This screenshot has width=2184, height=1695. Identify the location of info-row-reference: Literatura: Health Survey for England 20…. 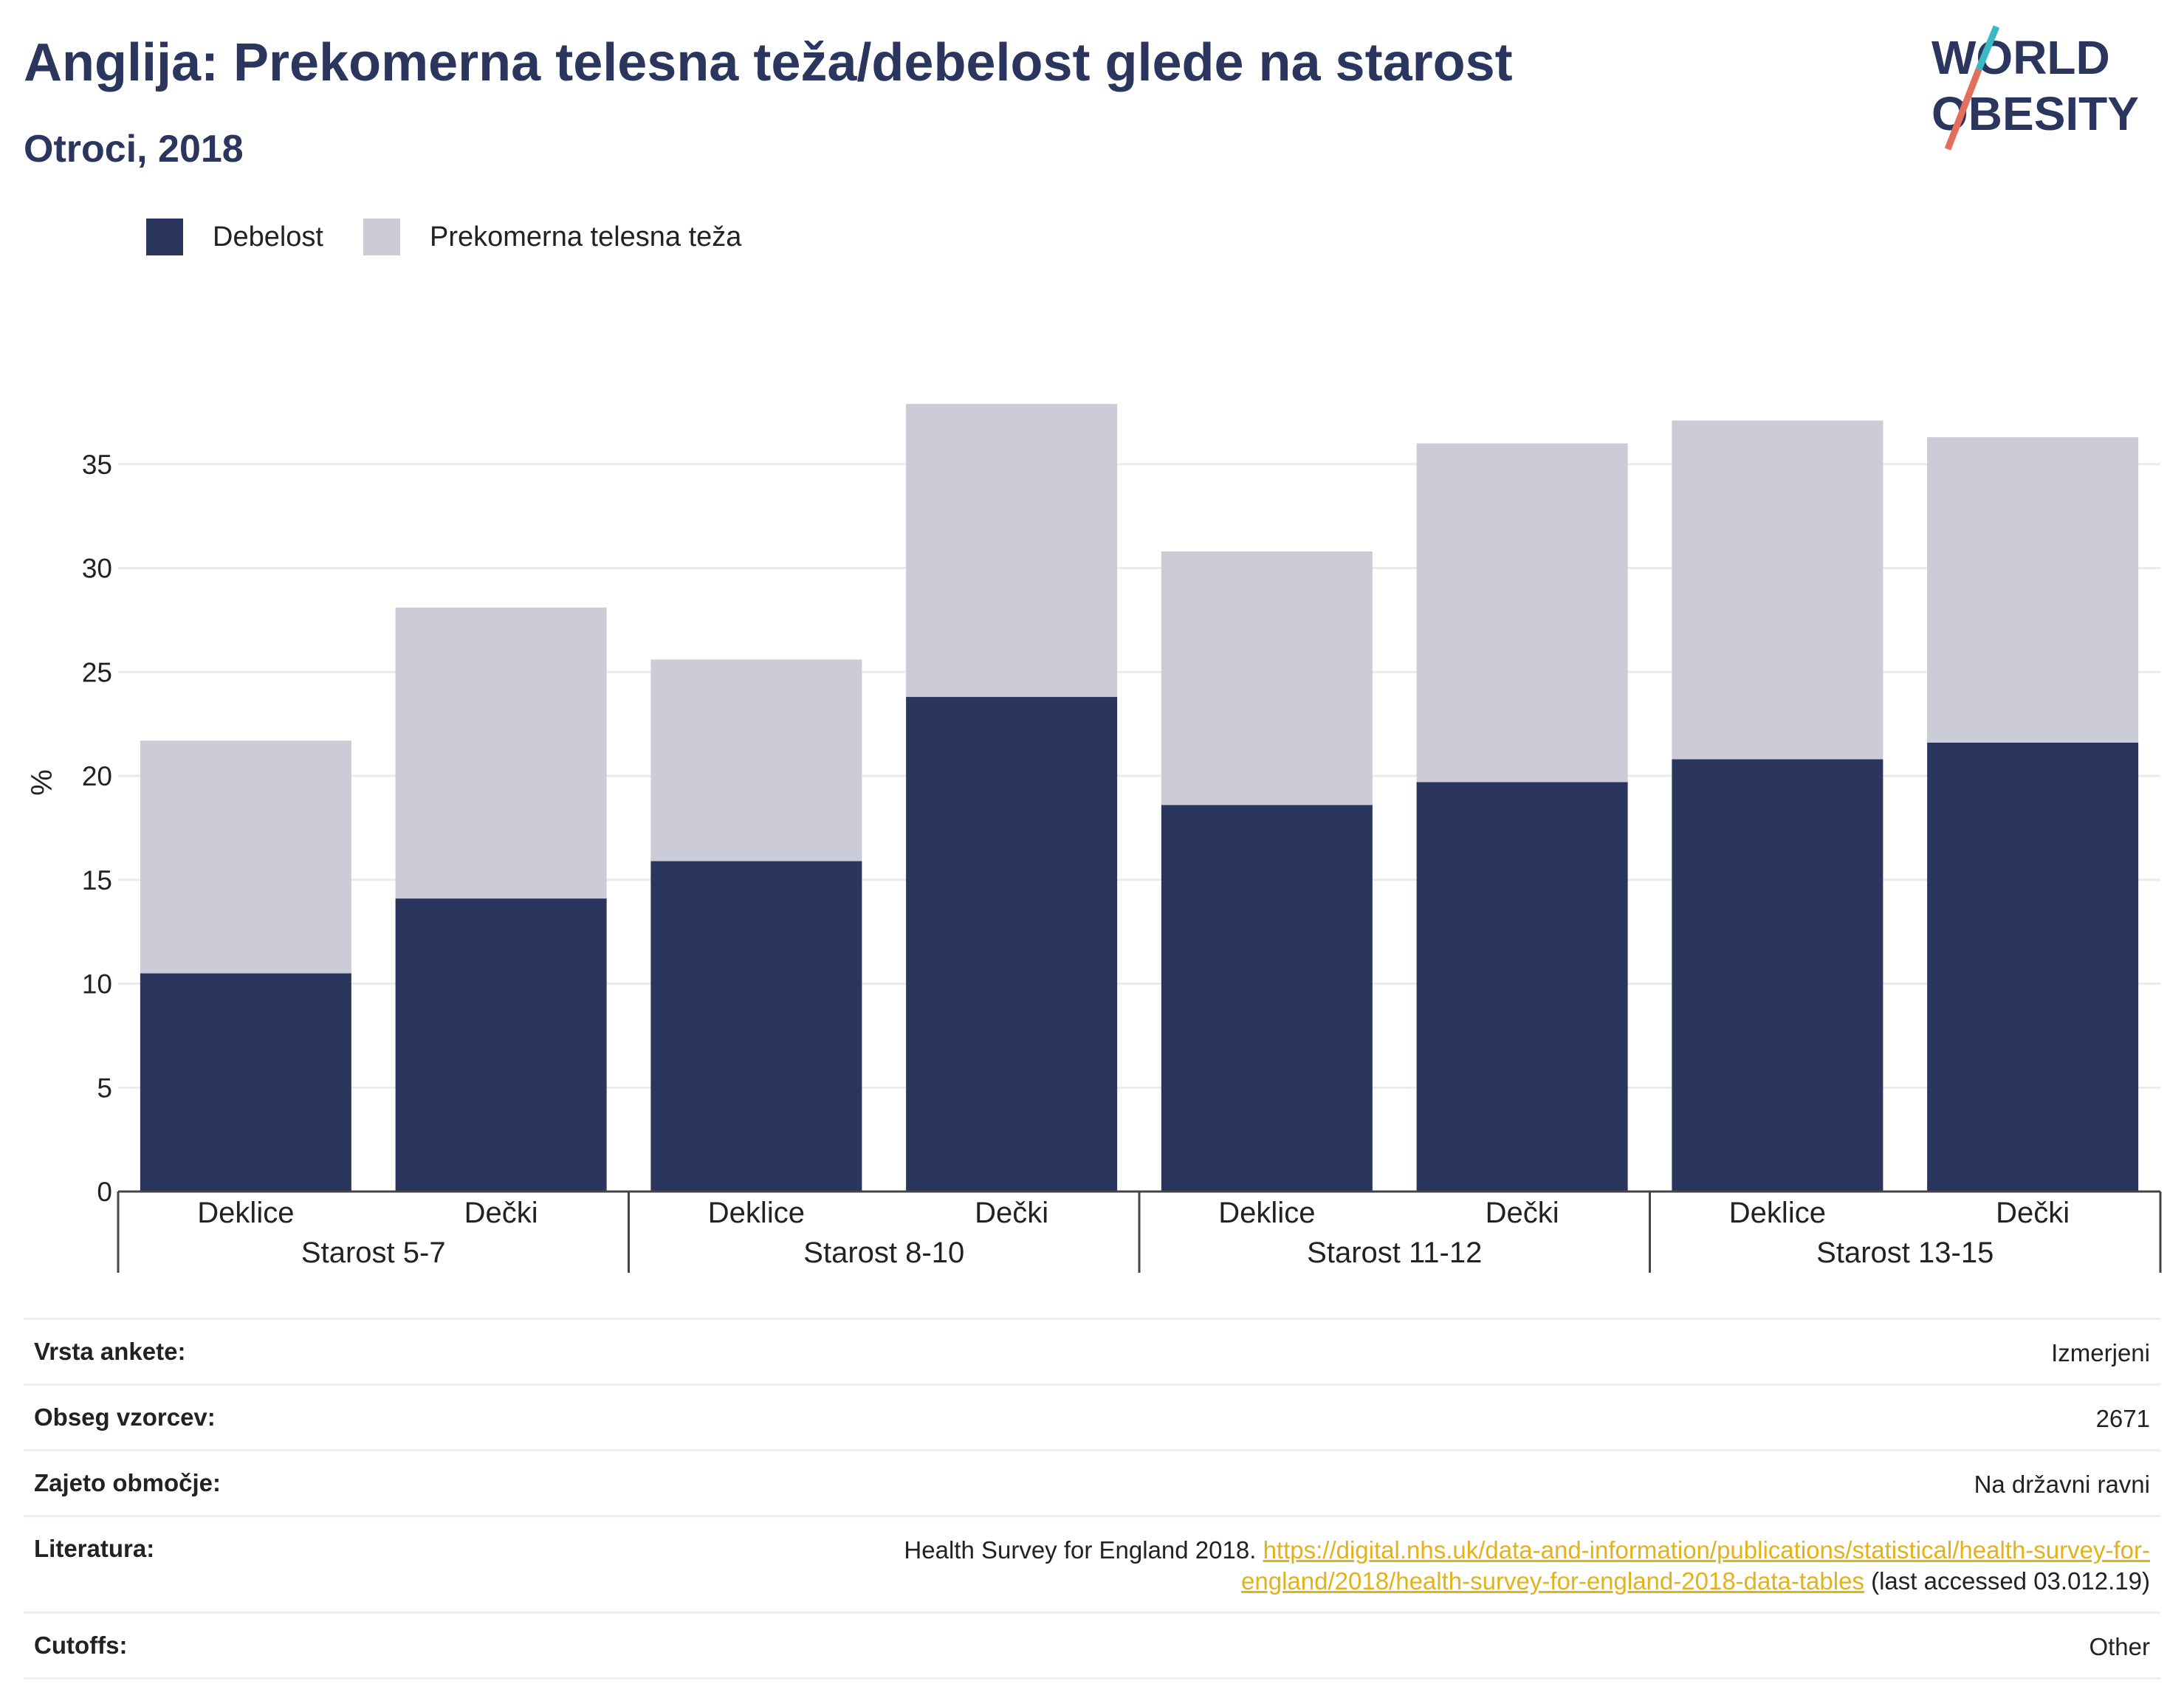
(1092, 1563).